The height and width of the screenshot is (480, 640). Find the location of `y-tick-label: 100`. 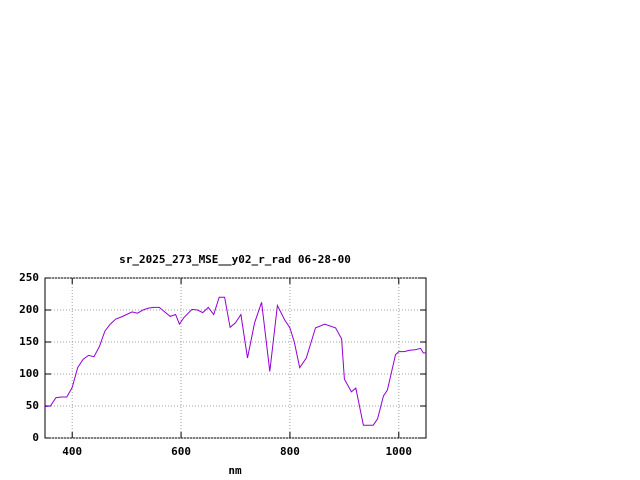

y-tick-label: 100 is located at coordinates (29, 373).